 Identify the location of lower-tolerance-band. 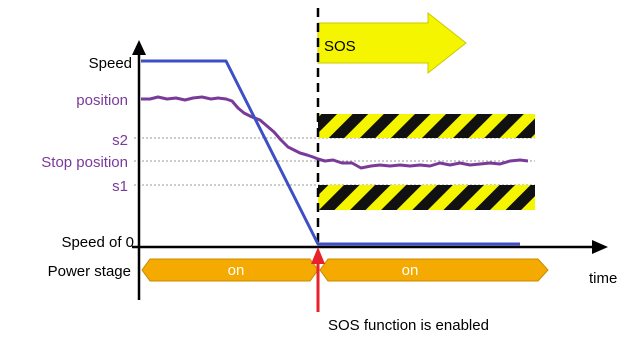
(426, 197).